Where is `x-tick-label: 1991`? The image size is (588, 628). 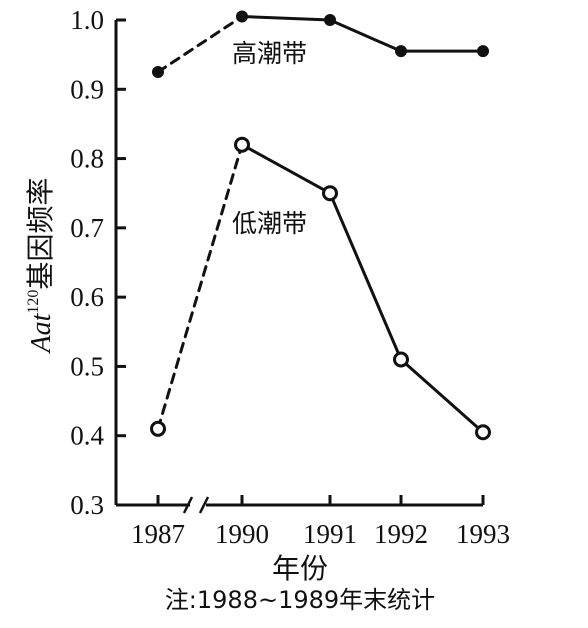
x-tick-label: 1991 is located at coordinates (330, 534).